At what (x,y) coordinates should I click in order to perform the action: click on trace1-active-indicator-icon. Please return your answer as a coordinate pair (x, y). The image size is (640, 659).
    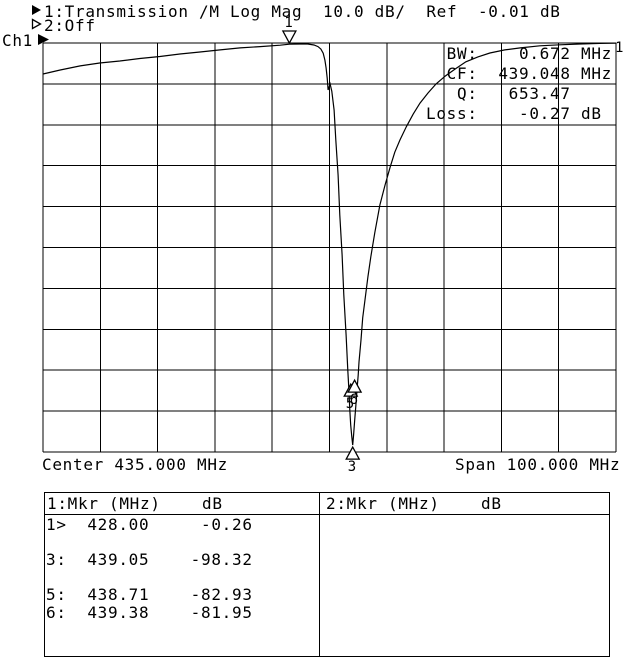
    Looking at the image, I should click on (36, 10).